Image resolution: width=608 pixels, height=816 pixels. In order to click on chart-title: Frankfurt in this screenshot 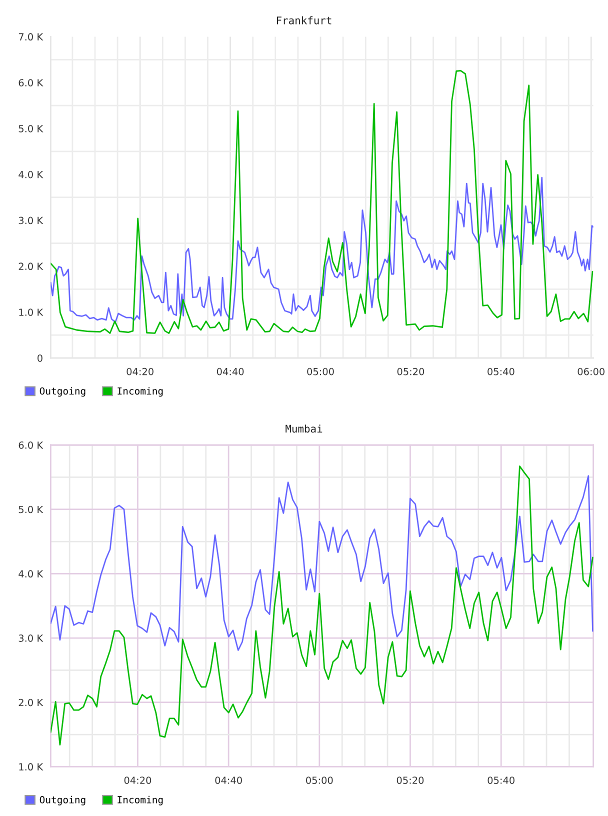, I will do `click(304, 20)`.